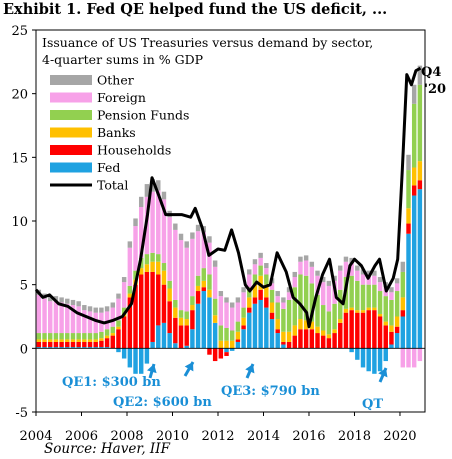  I want to click on annotation-arrowhead, so click(383, 373).